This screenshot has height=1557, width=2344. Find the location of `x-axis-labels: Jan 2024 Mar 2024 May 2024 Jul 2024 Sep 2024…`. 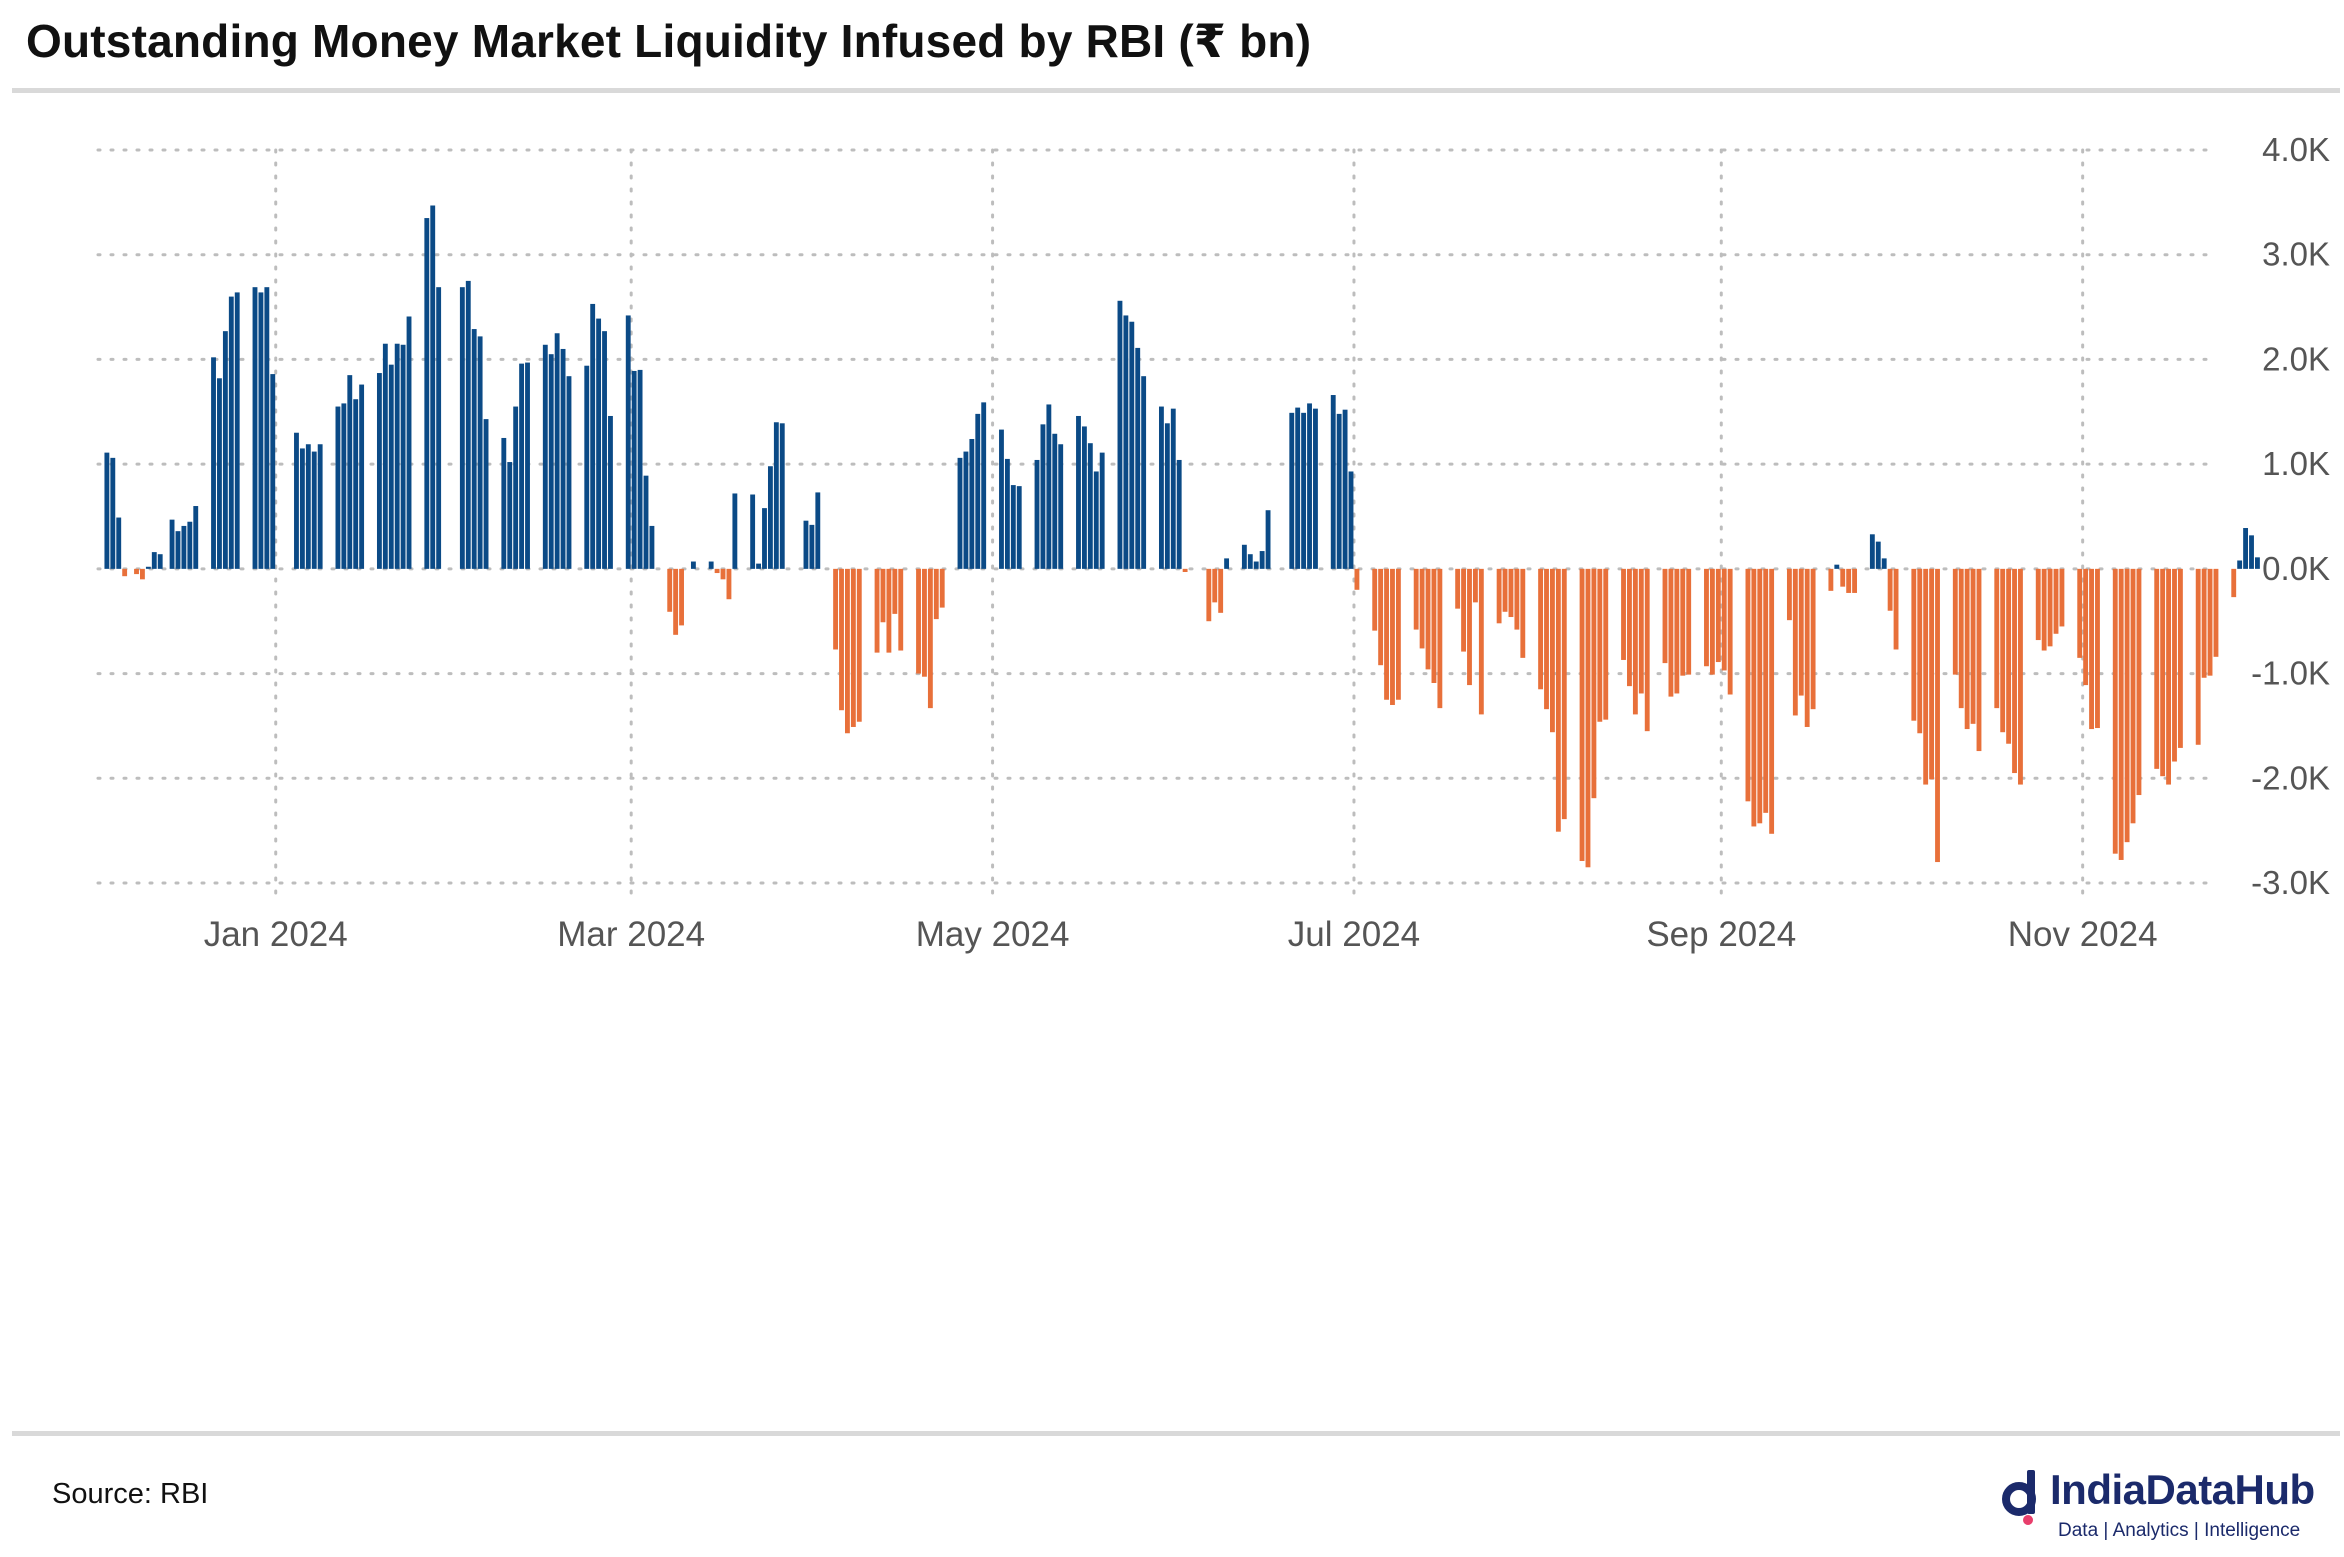

x-axis-labels: Jan 2024 Mar 2024 May 2024 Jul 2024 Sep 2024… is located at coordinates (1181, 934).